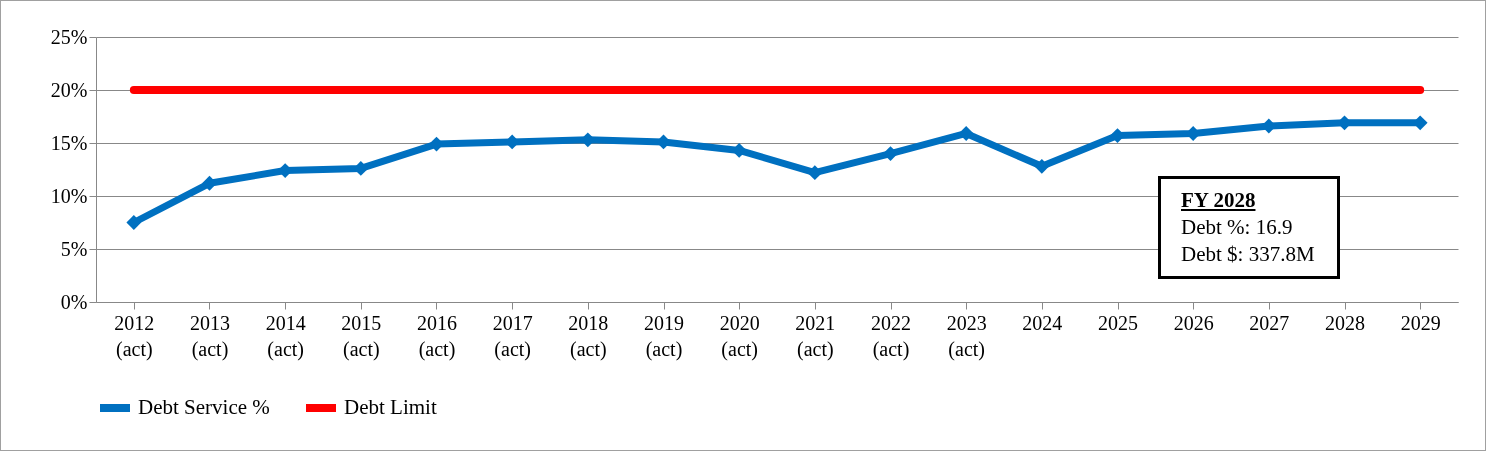 Image resolution: width=1486 pixels, height=451 pixels. What do you see at coordinates (1248, 254) in the screenshot?
I see `annotation: Debt $: 337.8M` at bounding box center [1248, 254].